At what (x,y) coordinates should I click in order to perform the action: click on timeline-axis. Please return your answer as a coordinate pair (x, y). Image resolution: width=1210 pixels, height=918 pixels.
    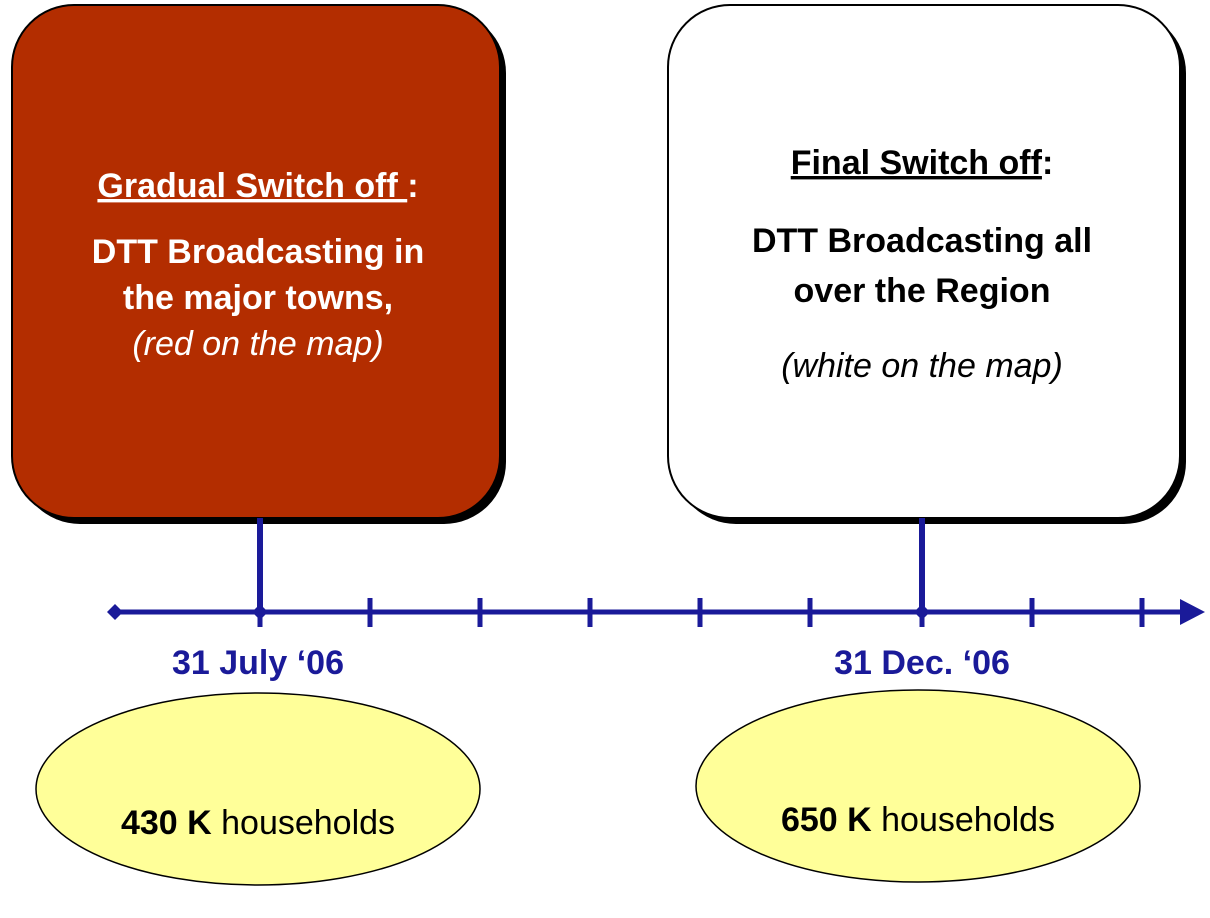
    Looking at the image, I should click on (650, 612).